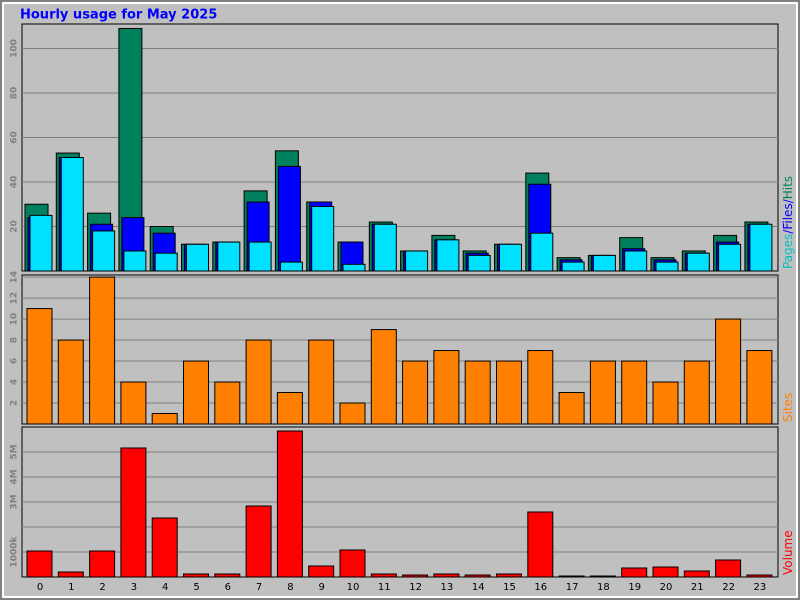  I want to click on x-tick-label: 8, so click(290, 587).